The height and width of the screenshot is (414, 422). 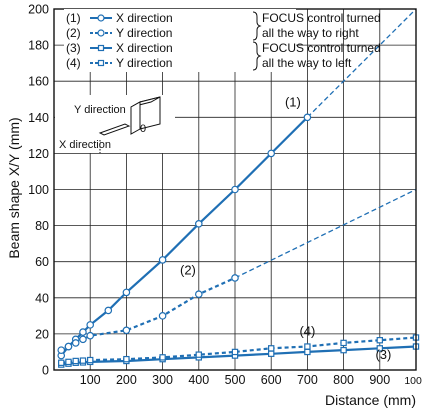 I want to click on legend-note-line: all the way to right, so click(x=310, y=33).